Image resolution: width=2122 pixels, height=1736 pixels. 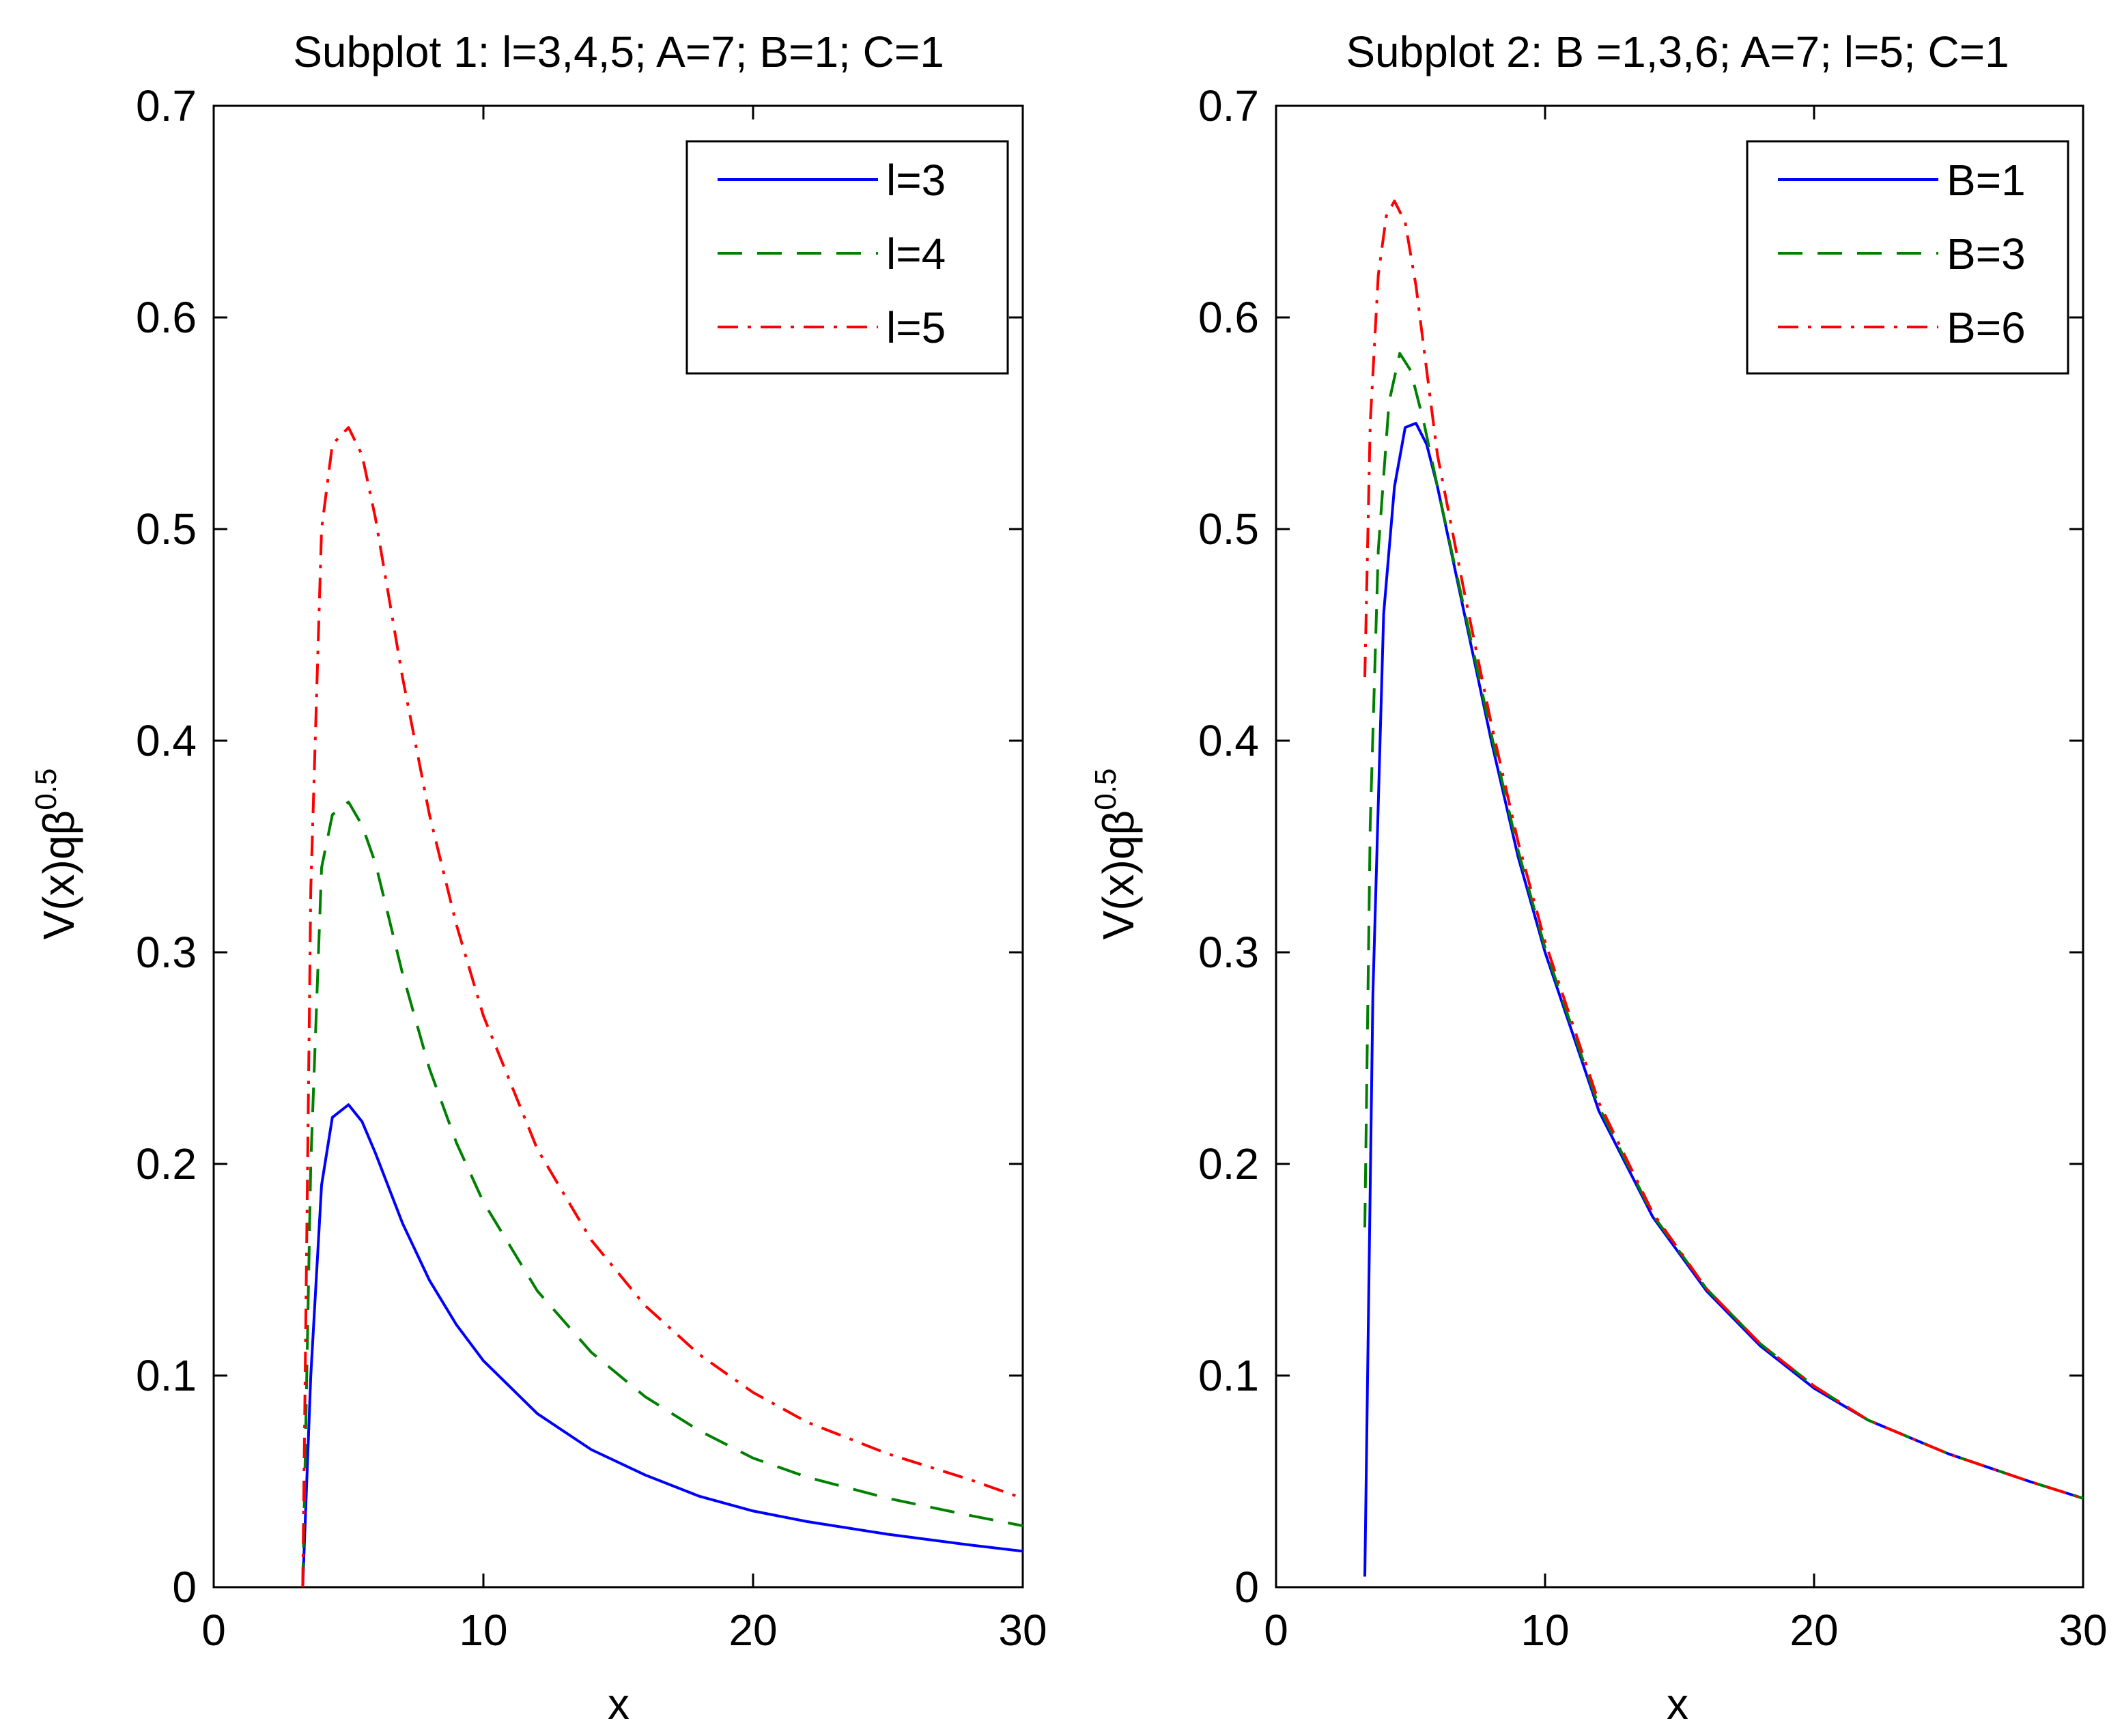 I want to click on subplot-1-xtick-label: 20, so click(x=752, y=1631).